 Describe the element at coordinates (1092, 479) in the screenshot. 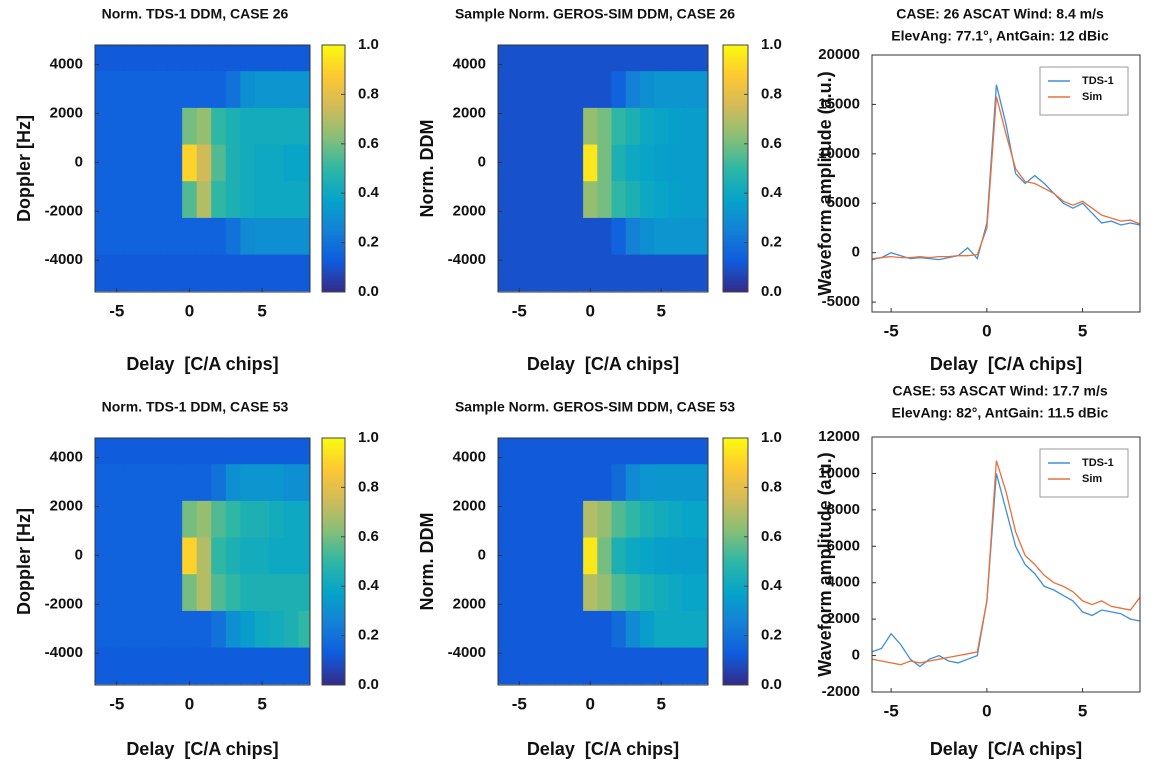

I see `legend-label: Sim` at that location.